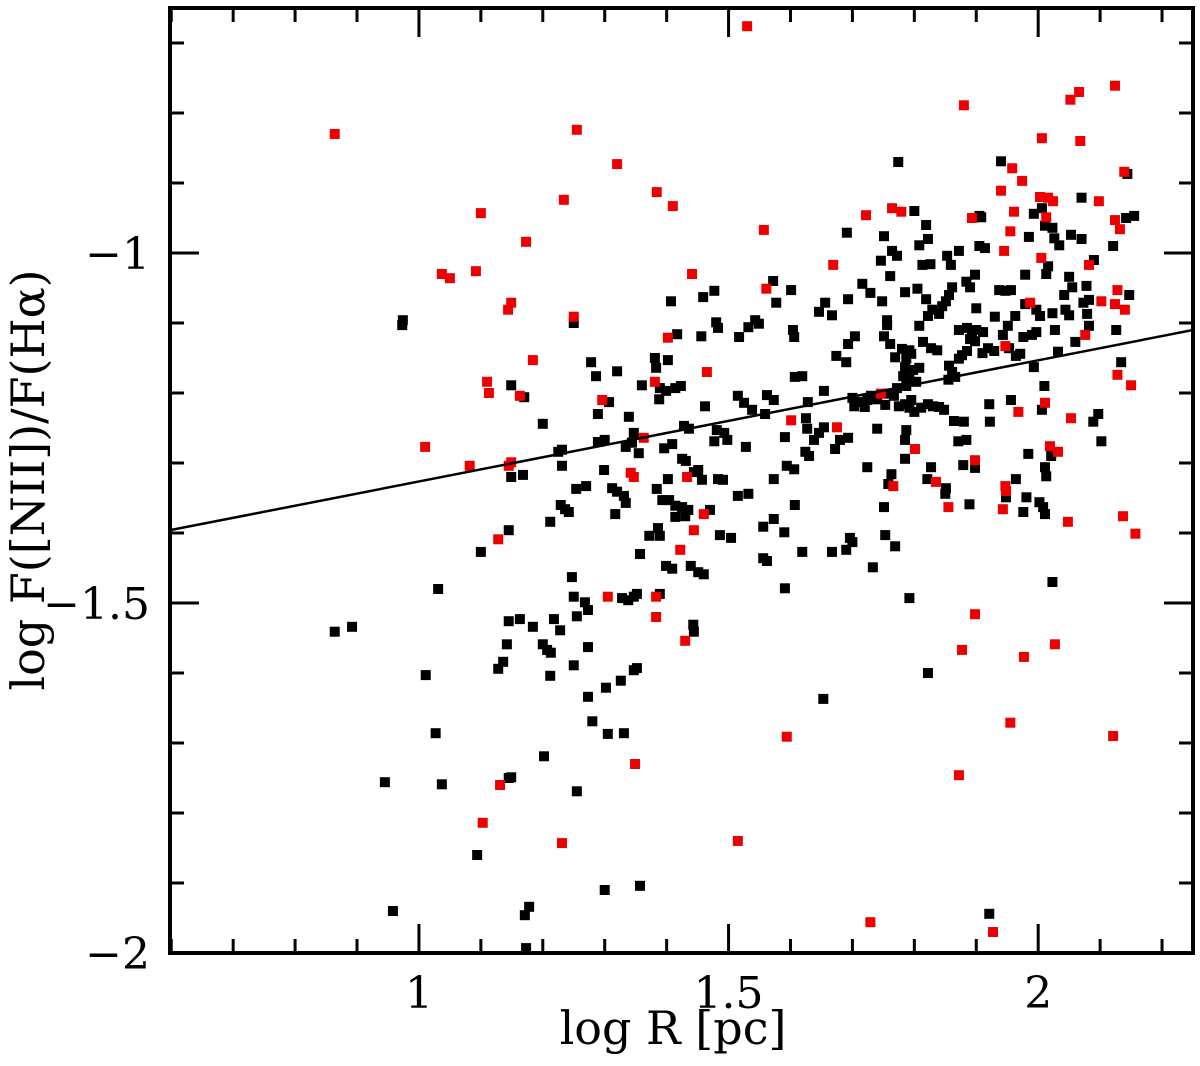 The width and height of the screenshot is (1200, 1066). What do you see at coordinates (96, 604) in the screenshot?
I see `y-axis-tick-labels: −1 −1.5 −2` at bounding box center [96, 604].